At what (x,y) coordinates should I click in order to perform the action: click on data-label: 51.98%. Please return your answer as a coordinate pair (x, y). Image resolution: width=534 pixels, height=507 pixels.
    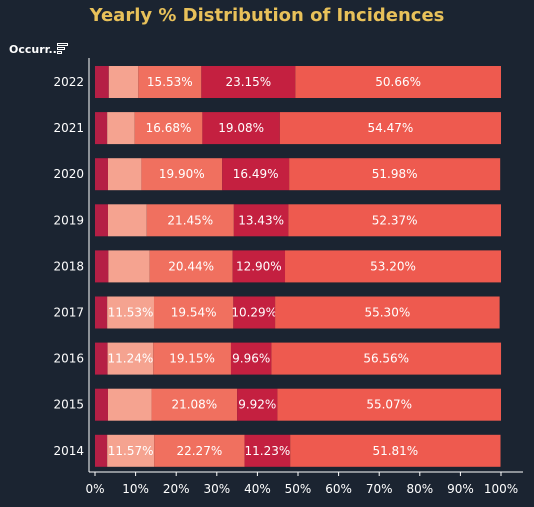
    Looking at the image, I should click on (395, 174).